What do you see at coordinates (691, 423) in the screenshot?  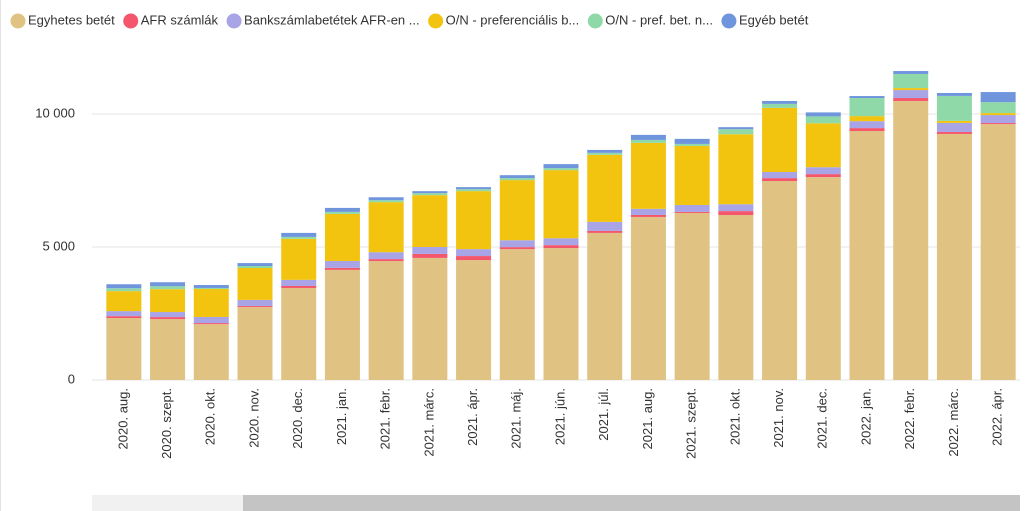 I see `x-tick-label: 2021. szept.` at bounding box center [691, 423].